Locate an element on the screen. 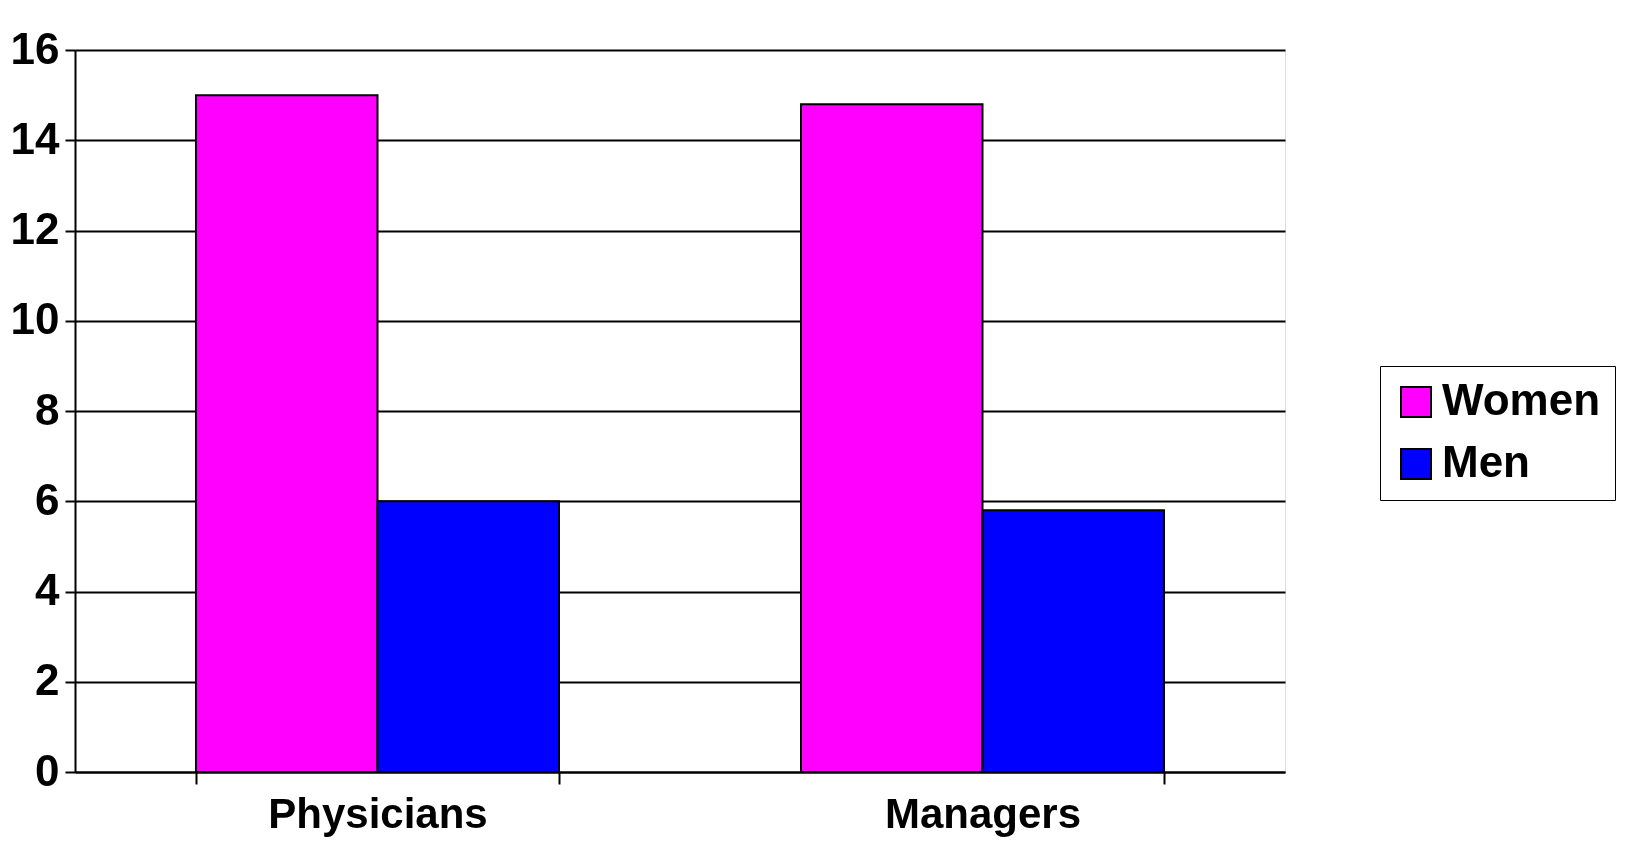 The height and width of the screenshot is (856, 1632). x-tick-label: Physicians is located at coordinates (378, 813).